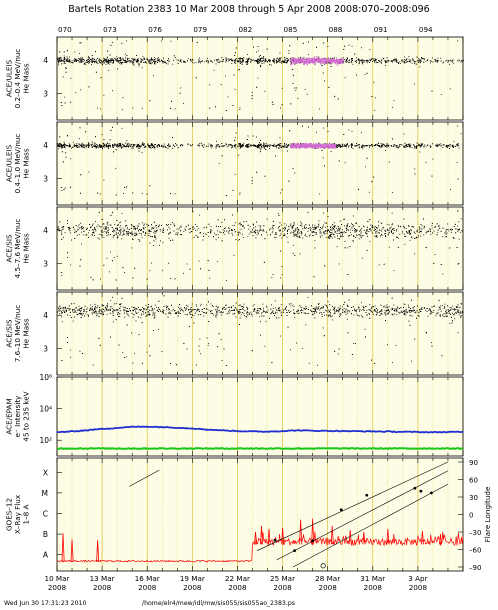 Image resolution: width=498 pixels, height=610 pixels. Describe the element at coordinates (245, 29) in the screenshot. I see `doy-tick-label: 082` at that location.